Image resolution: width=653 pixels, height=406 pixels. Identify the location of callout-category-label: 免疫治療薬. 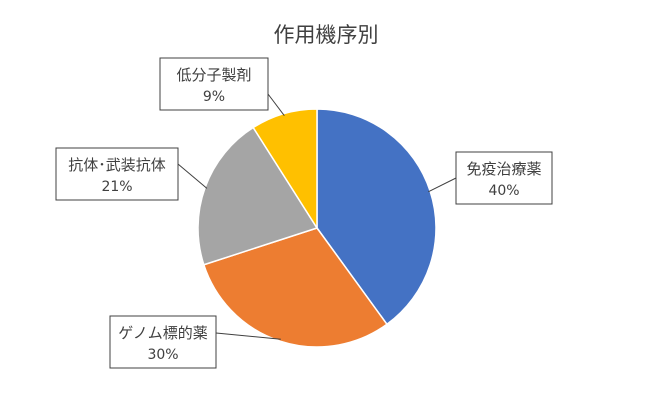
(503, 169).